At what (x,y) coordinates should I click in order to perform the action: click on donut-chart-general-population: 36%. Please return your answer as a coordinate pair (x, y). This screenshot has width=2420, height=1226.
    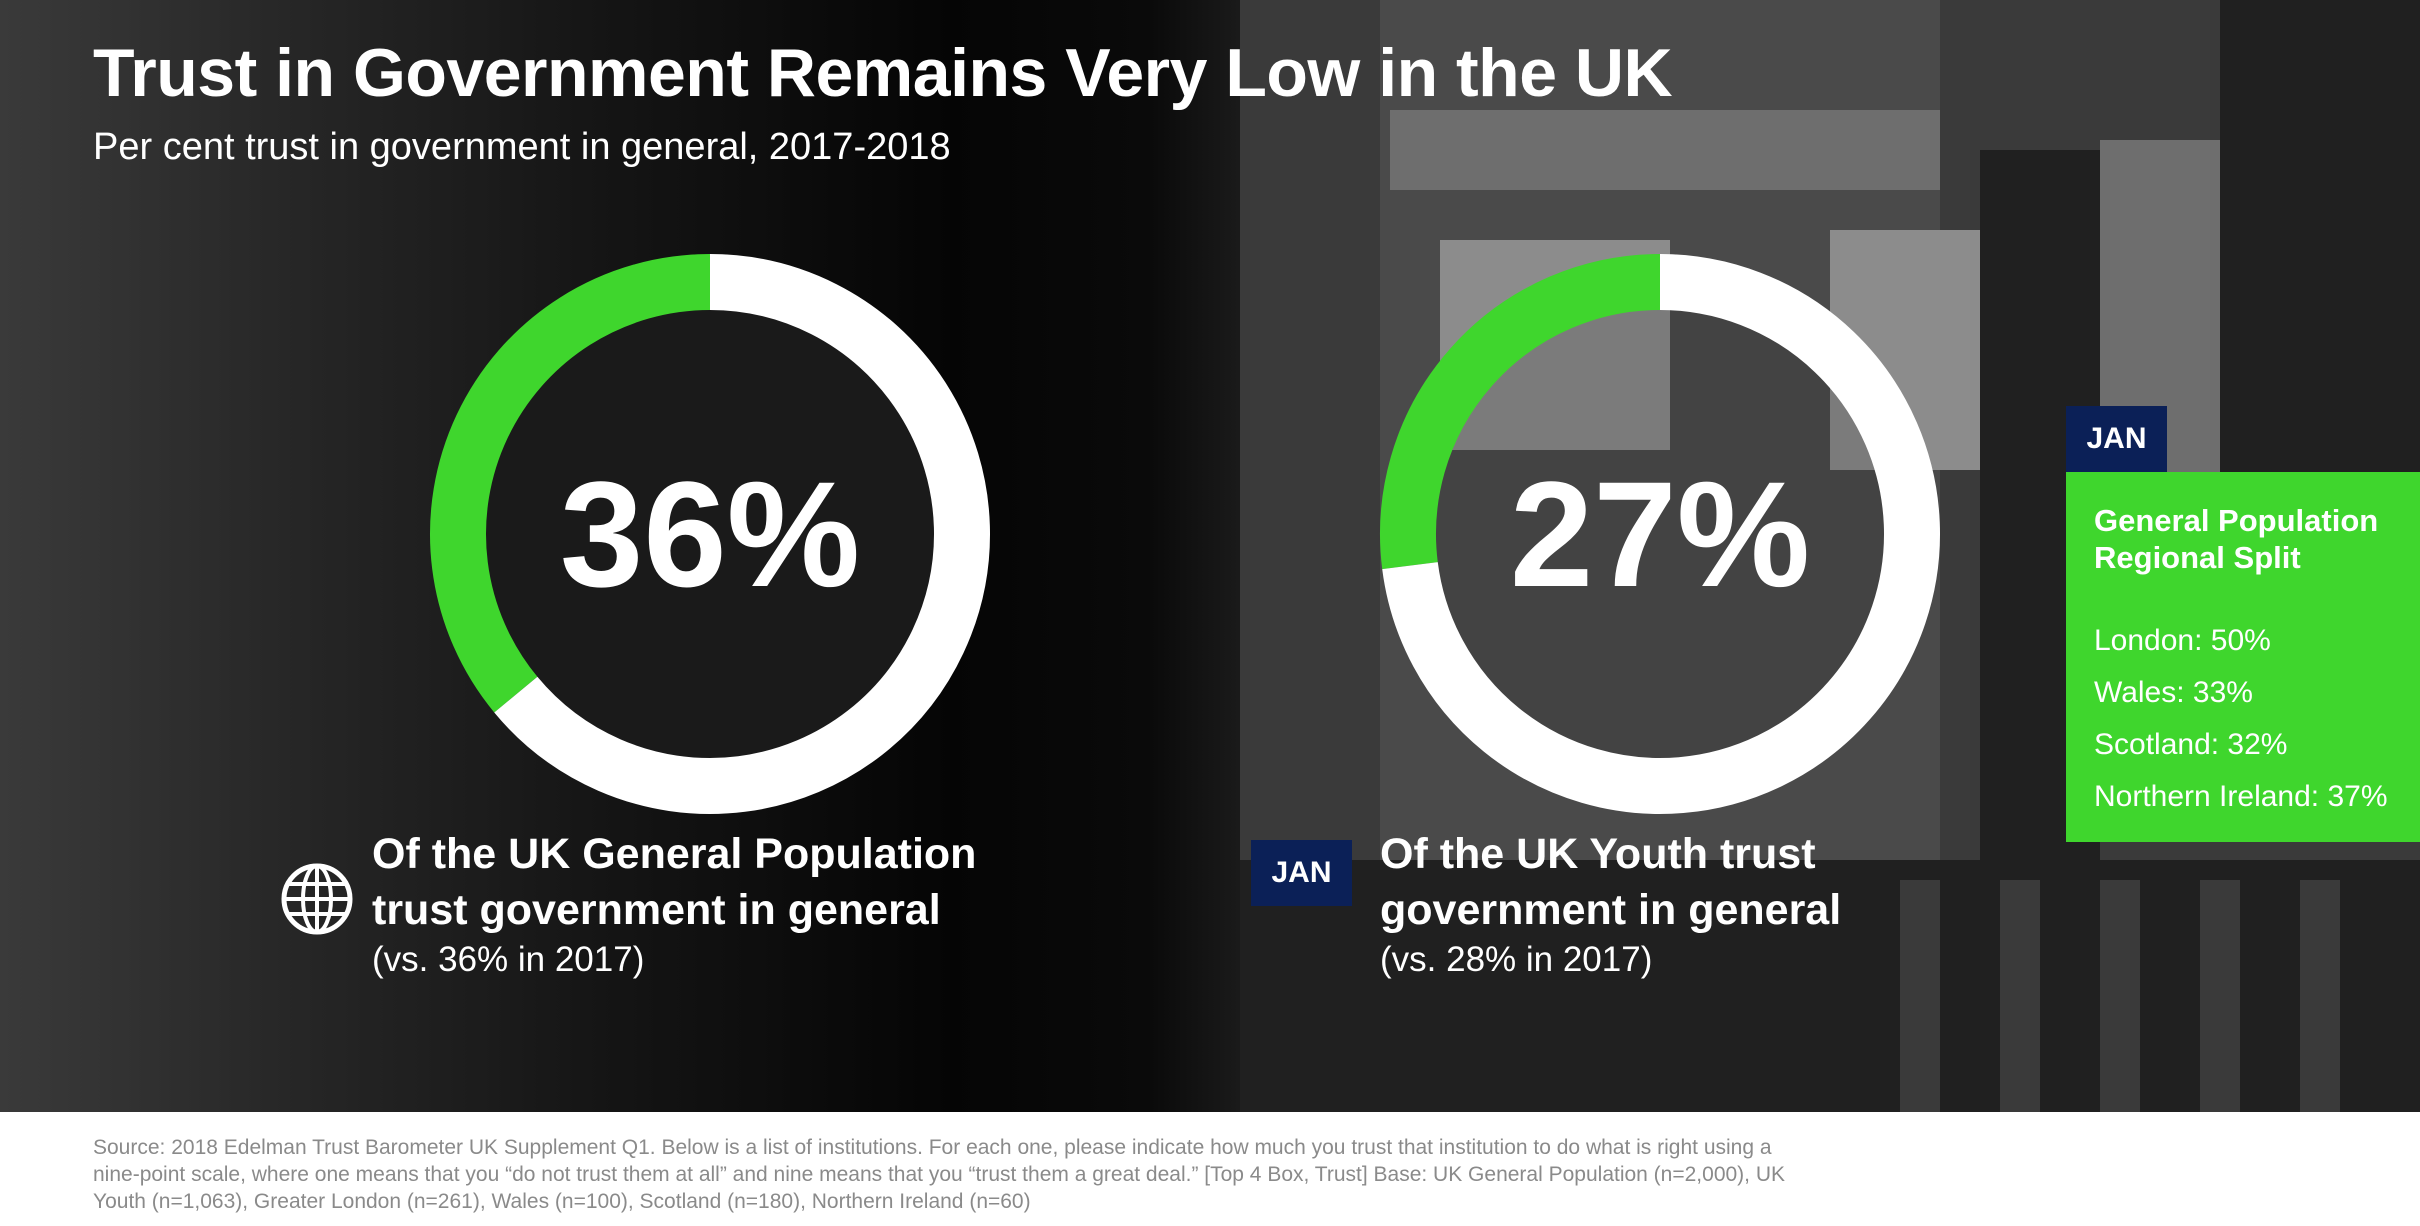
    Looking at the image, I should click on (710, 534).